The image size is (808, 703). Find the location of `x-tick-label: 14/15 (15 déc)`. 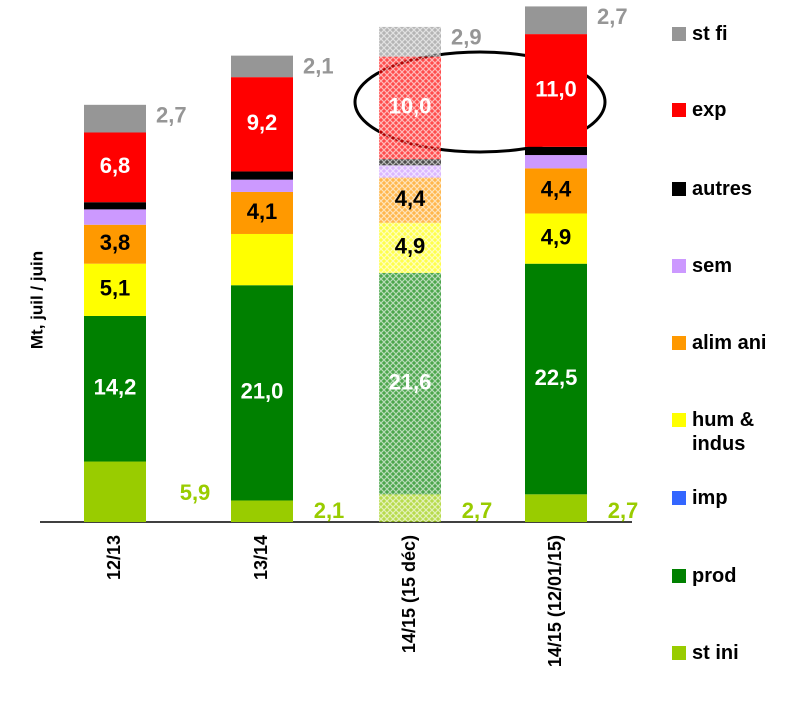

x-tick-label: 14/15 (15 déc) is located at coordinates (409, 594).